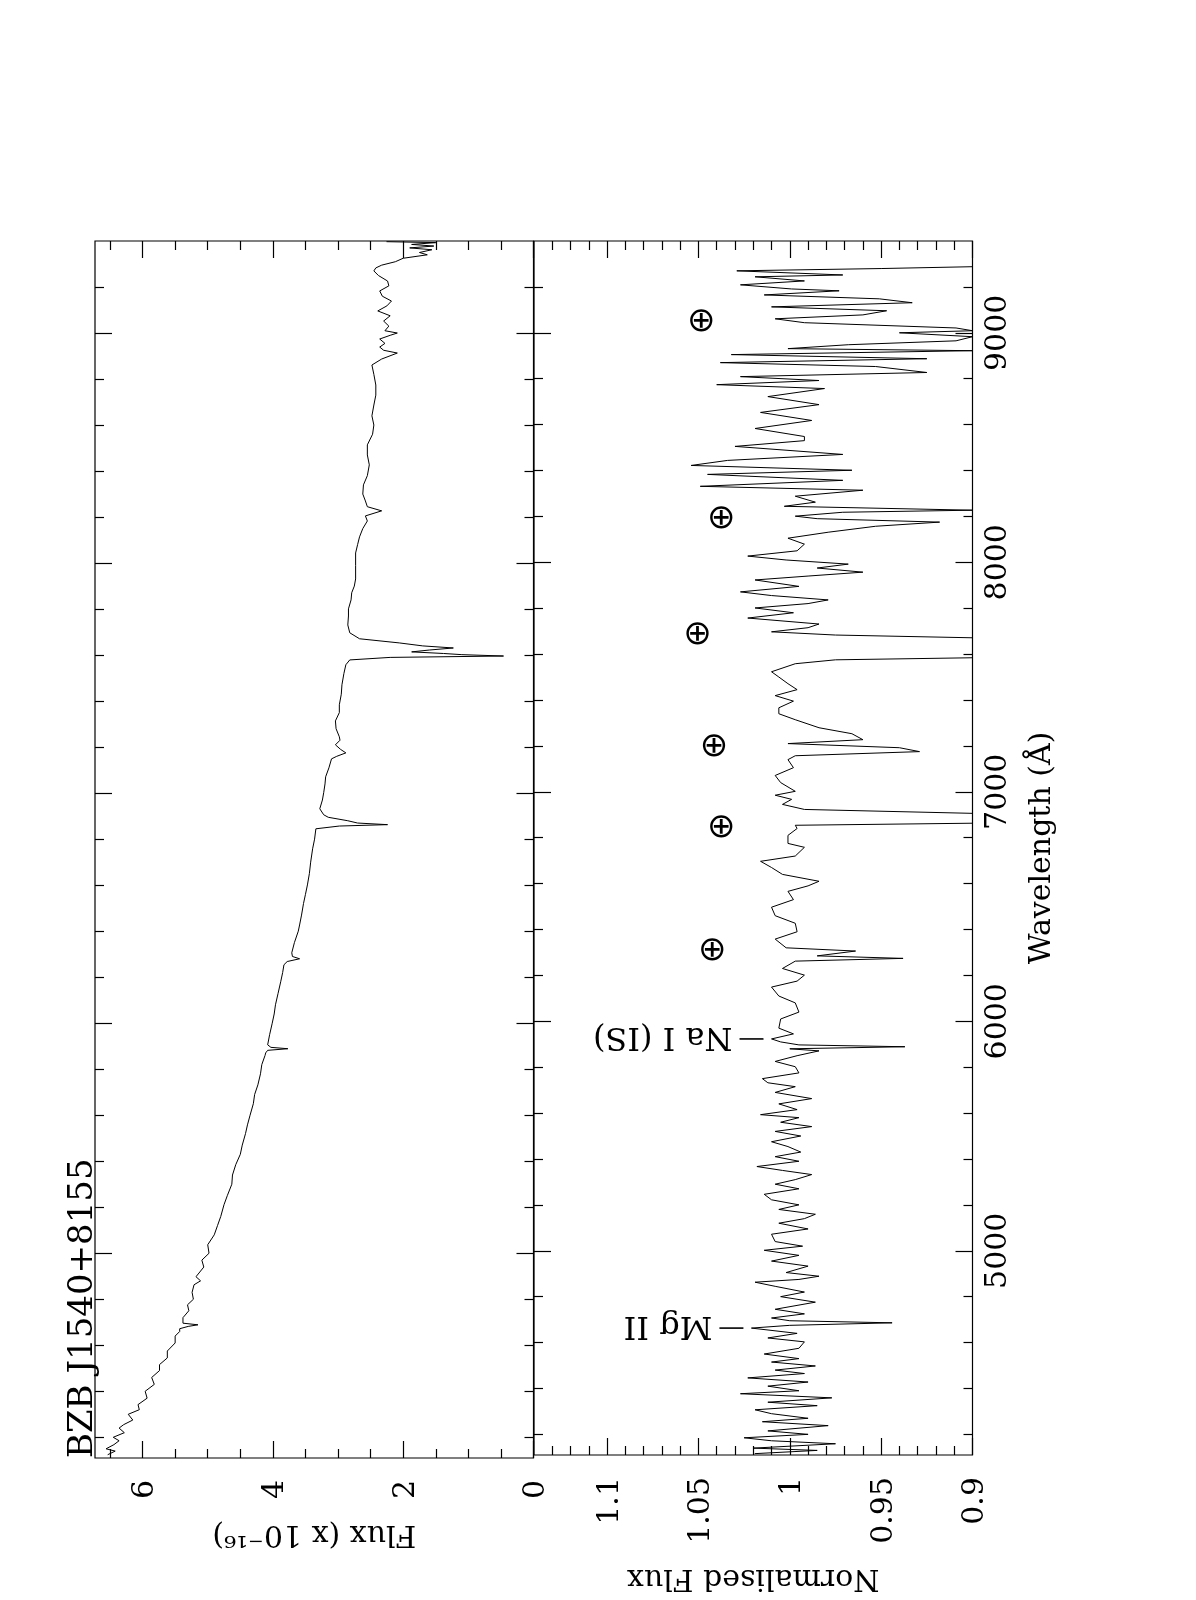 This screenshot has width=1196, height=1600. I want to click on x-tick-label: 1.1, so click(607, 1501).